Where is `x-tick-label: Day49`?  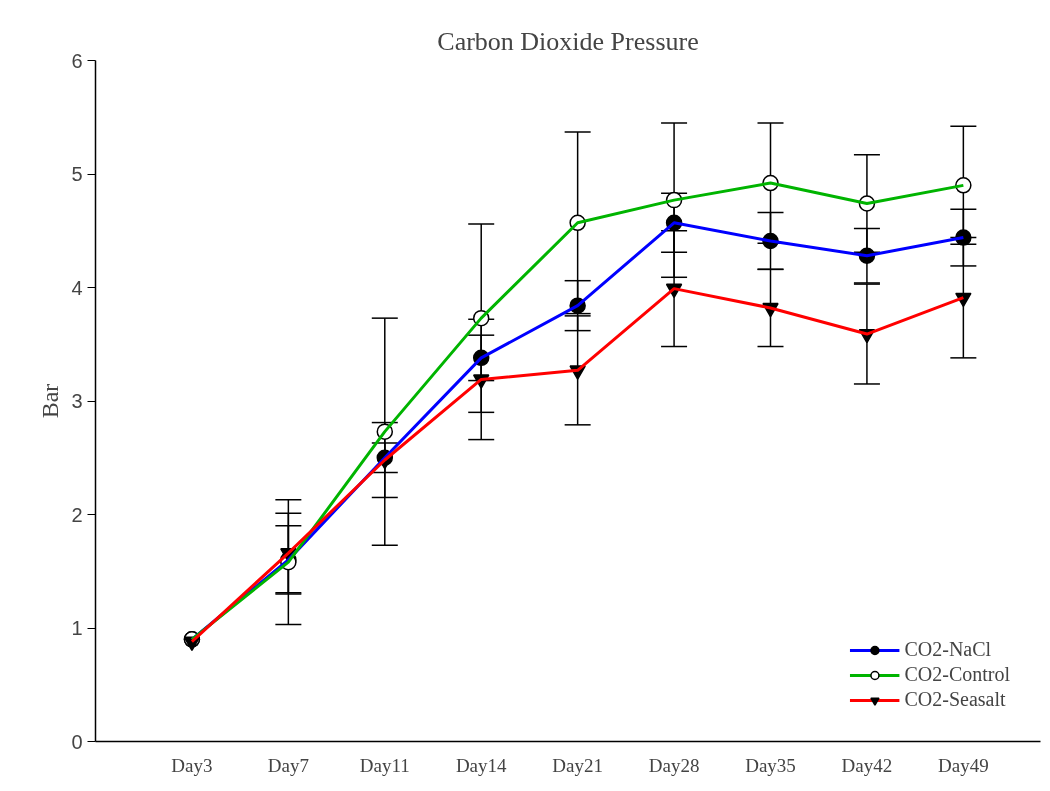
x-tick-label: Day49 is located at coordinates (963, 765).